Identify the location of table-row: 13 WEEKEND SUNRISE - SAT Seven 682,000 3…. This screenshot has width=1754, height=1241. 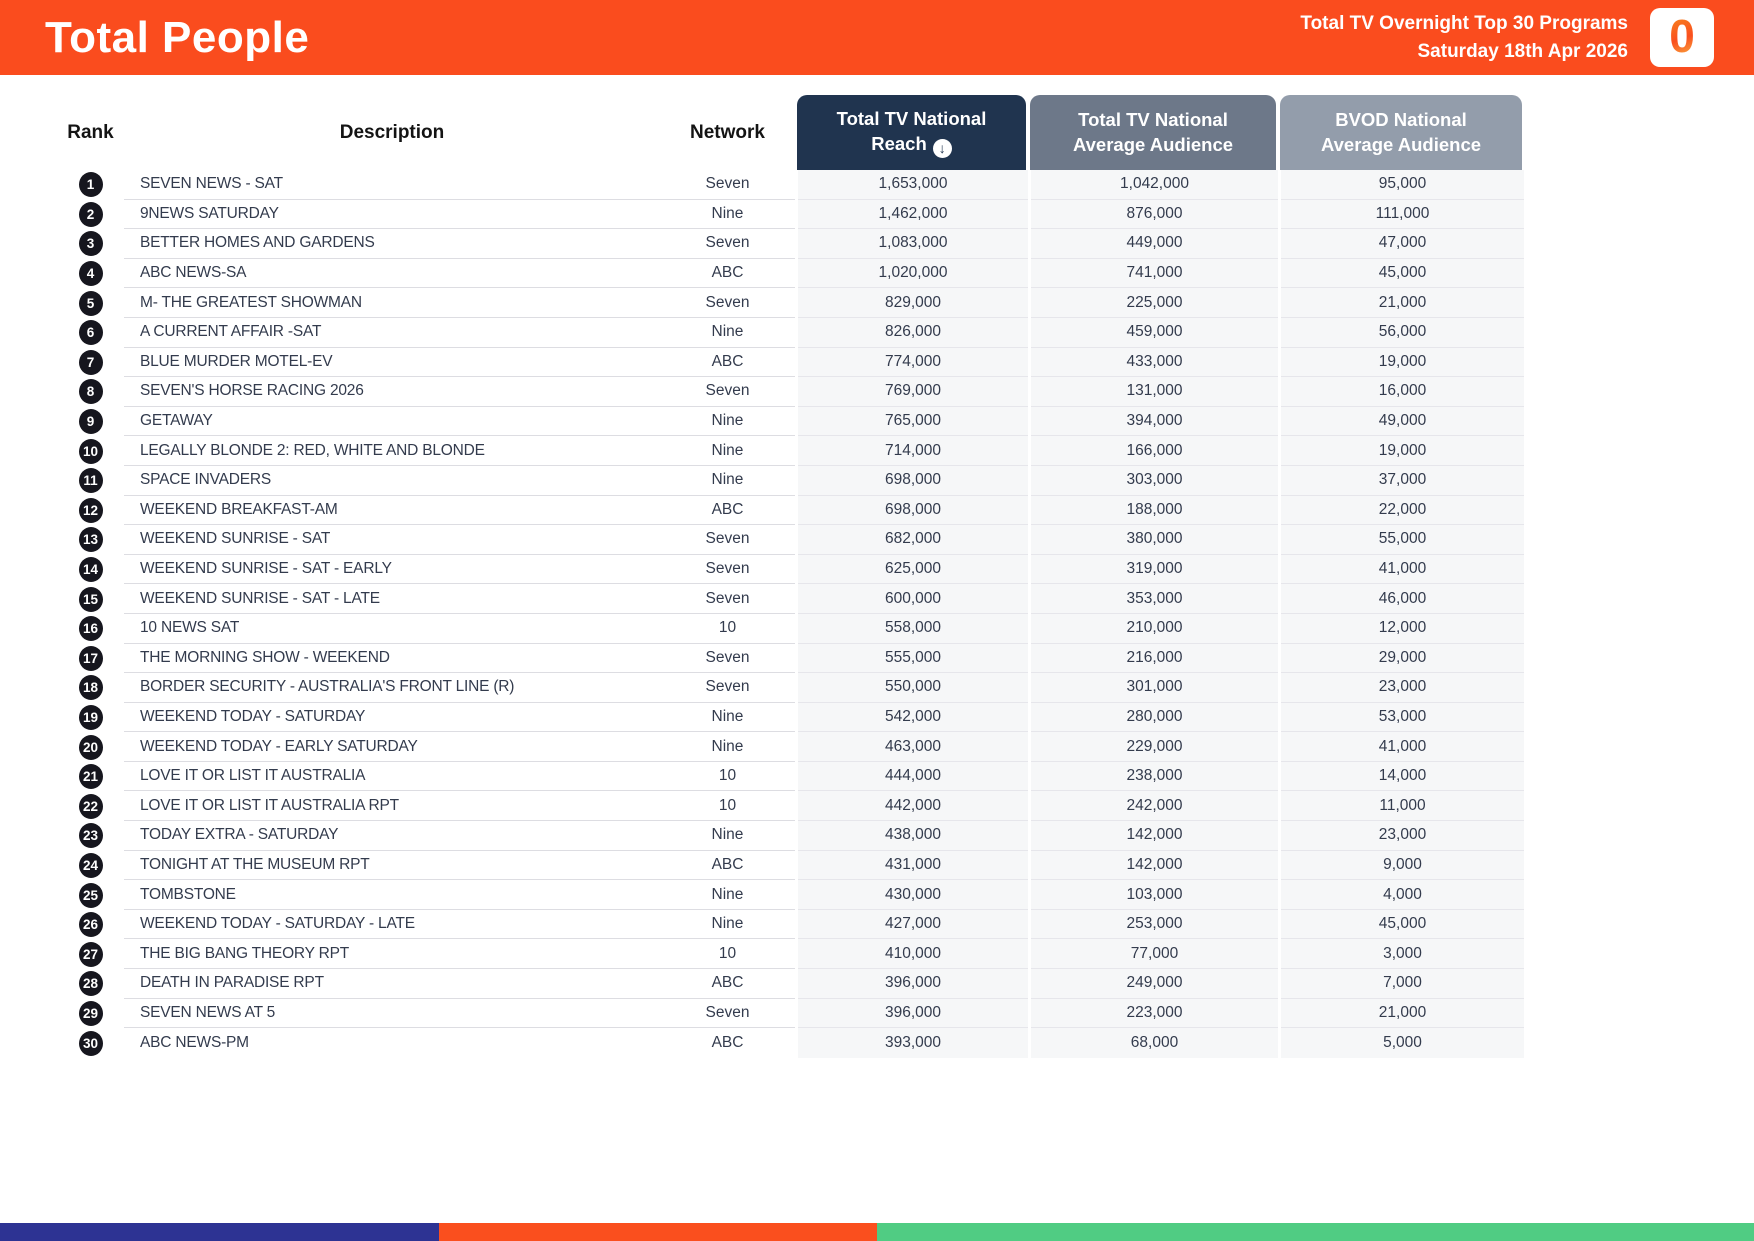
(790, 540).